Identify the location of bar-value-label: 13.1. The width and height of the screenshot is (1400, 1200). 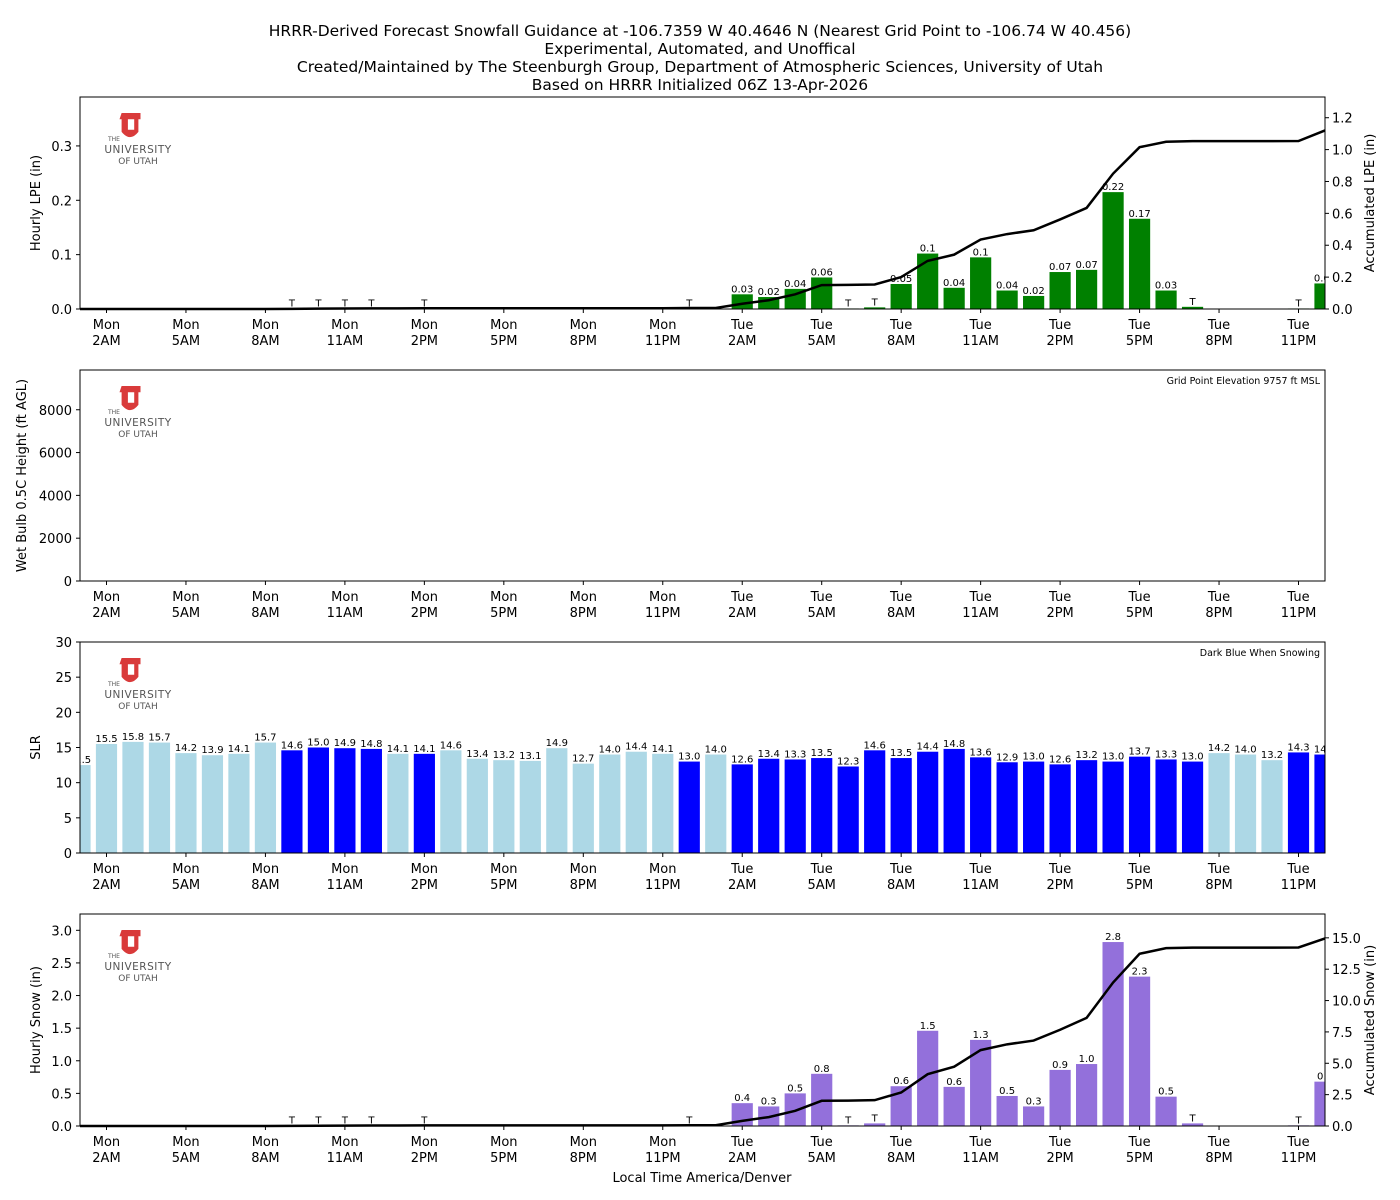
(530, 756).